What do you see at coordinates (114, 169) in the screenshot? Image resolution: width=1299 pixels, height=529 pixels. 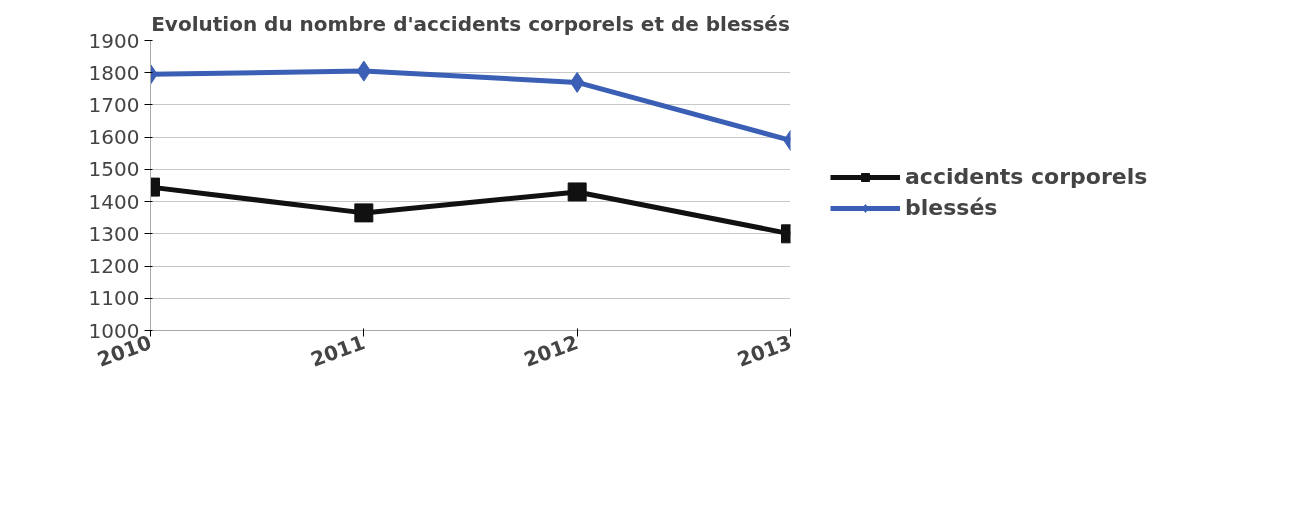 I see `y-tick-label: 1500` at bounding box center [114, 169].